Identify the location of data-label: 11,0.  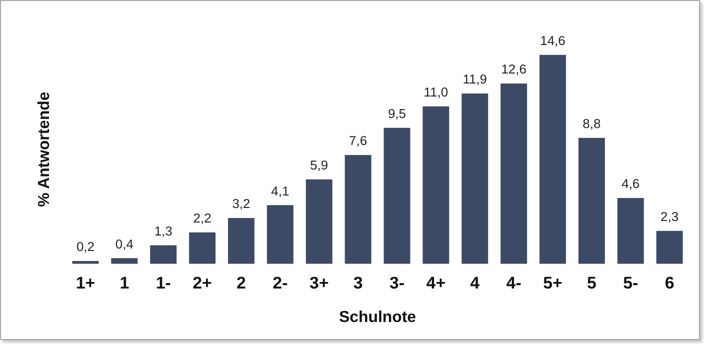
(436, 92).